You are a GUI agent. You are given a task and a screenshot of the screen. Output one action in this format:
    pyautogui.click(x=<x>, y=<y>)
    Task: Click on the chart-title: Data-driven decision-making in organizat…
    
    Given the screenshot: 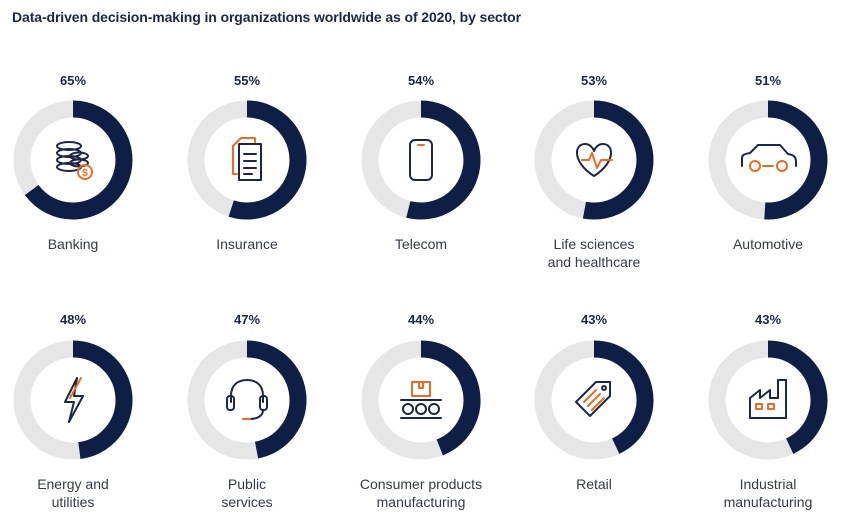 What is the action you would take?
    pyautogui.click(x=266, y=17)
    